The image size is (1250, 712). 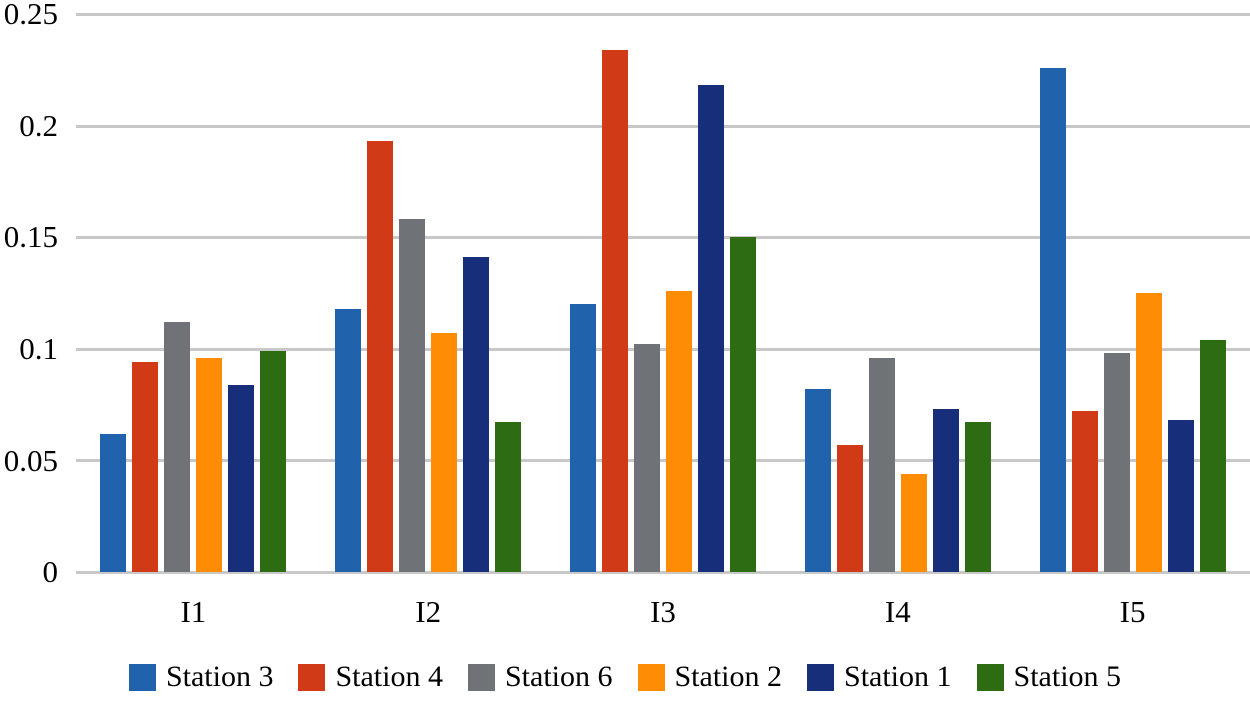 I want to click on legend-label: Station 2, so click(x=728, y=676).